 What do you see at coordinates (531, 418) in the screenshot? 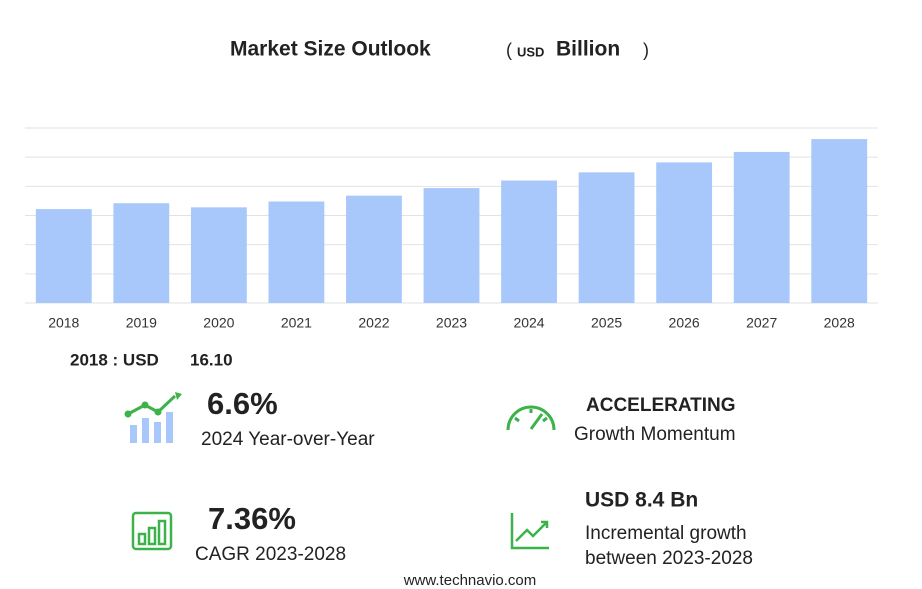
I see `gauge-icon` at bounding box center [531, 418].